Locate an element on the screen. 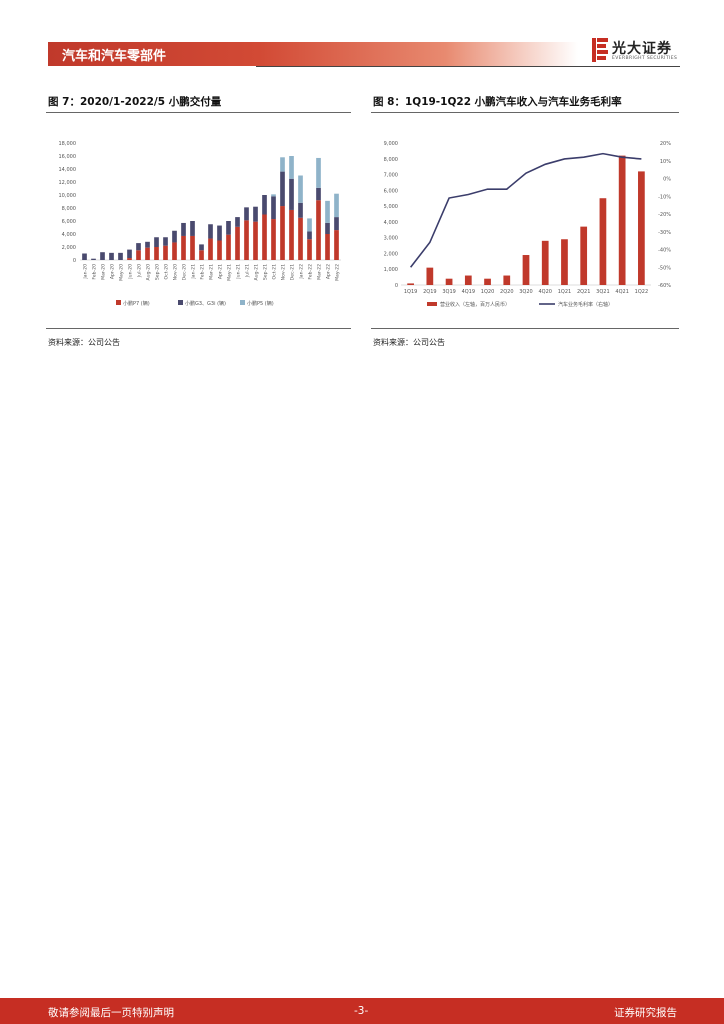  section-title: 汽车和汽车零部件 is located at coordinates (114, 56).